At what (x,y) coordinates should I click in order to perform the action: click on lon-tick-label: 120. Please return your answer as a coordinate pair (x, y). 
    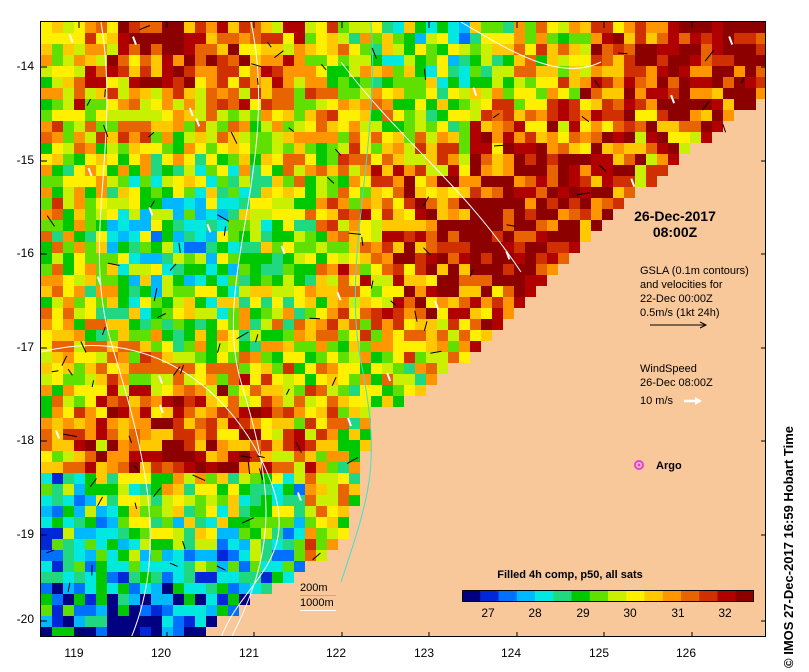
    Looking at the image, I should click on (161, 653).